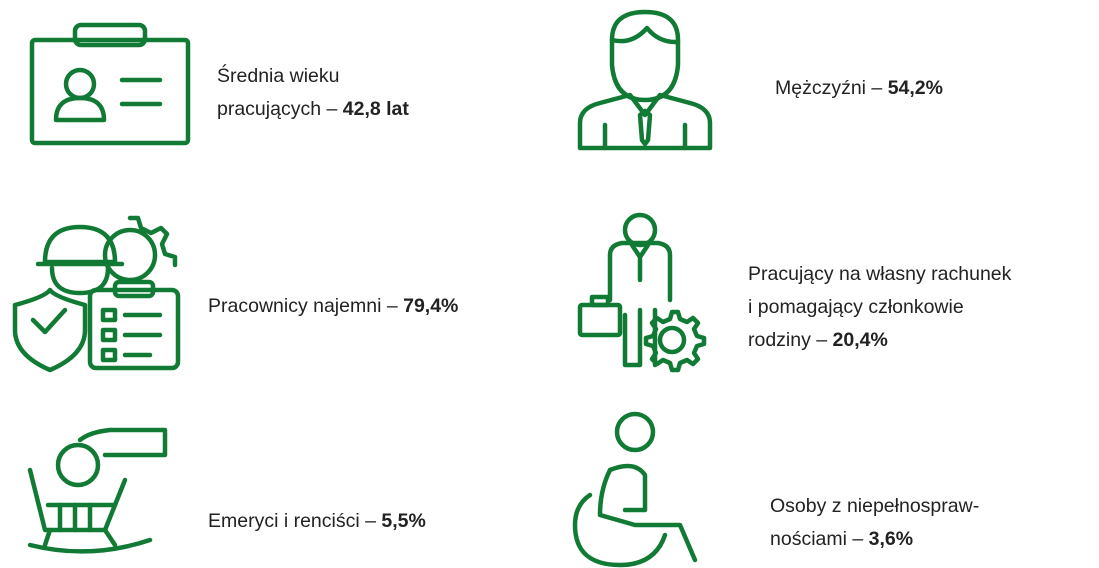  What do you see at coordinates (97, 490) in the screenshot?
I see `retiree-icon` at bounding box center [97, 490].